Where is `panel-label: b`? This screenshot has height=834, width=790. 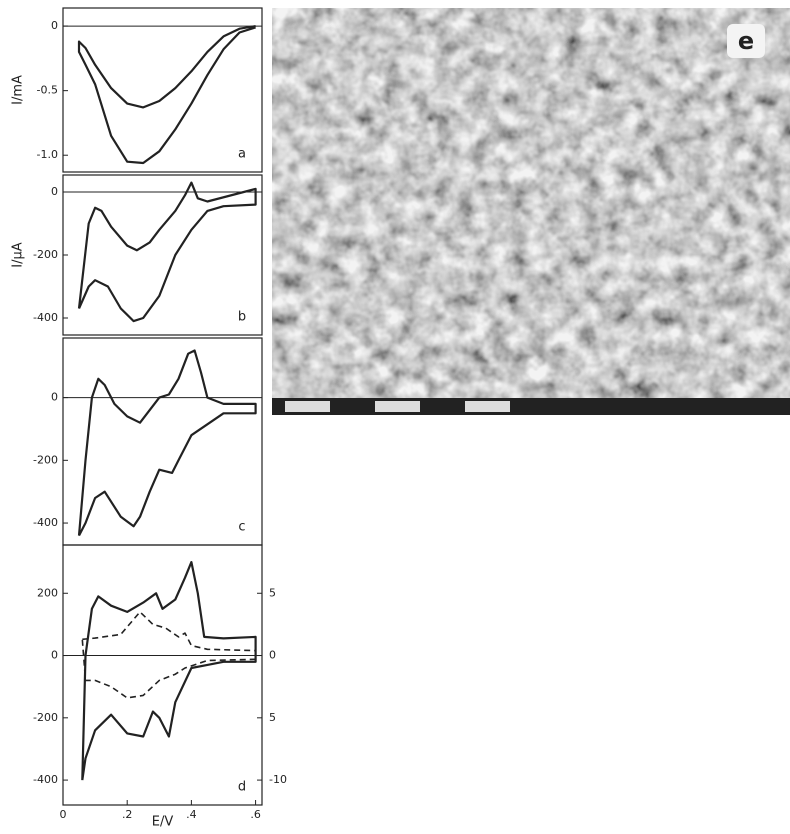 panel-label: b is located at coordinates (242, 317).